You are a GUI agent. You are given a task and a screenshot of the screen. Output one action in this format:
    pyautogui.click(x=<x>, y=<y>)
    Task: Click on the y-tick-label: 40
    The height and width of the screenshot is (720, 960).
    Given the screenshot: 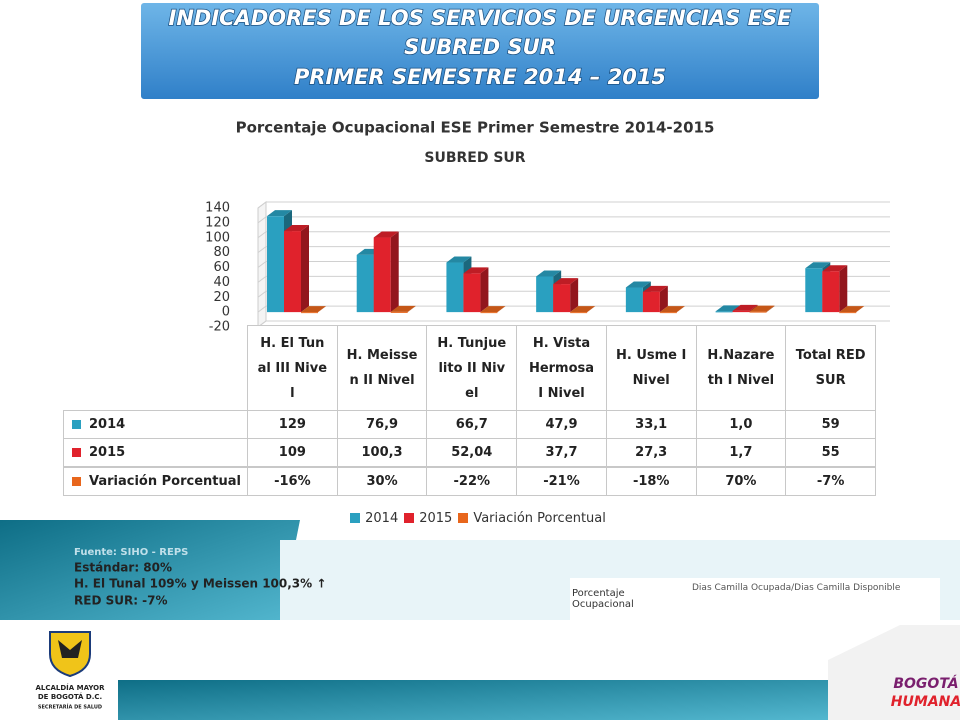 What is the action you would take?
    pyautogui.click(x=221, y=282)
    